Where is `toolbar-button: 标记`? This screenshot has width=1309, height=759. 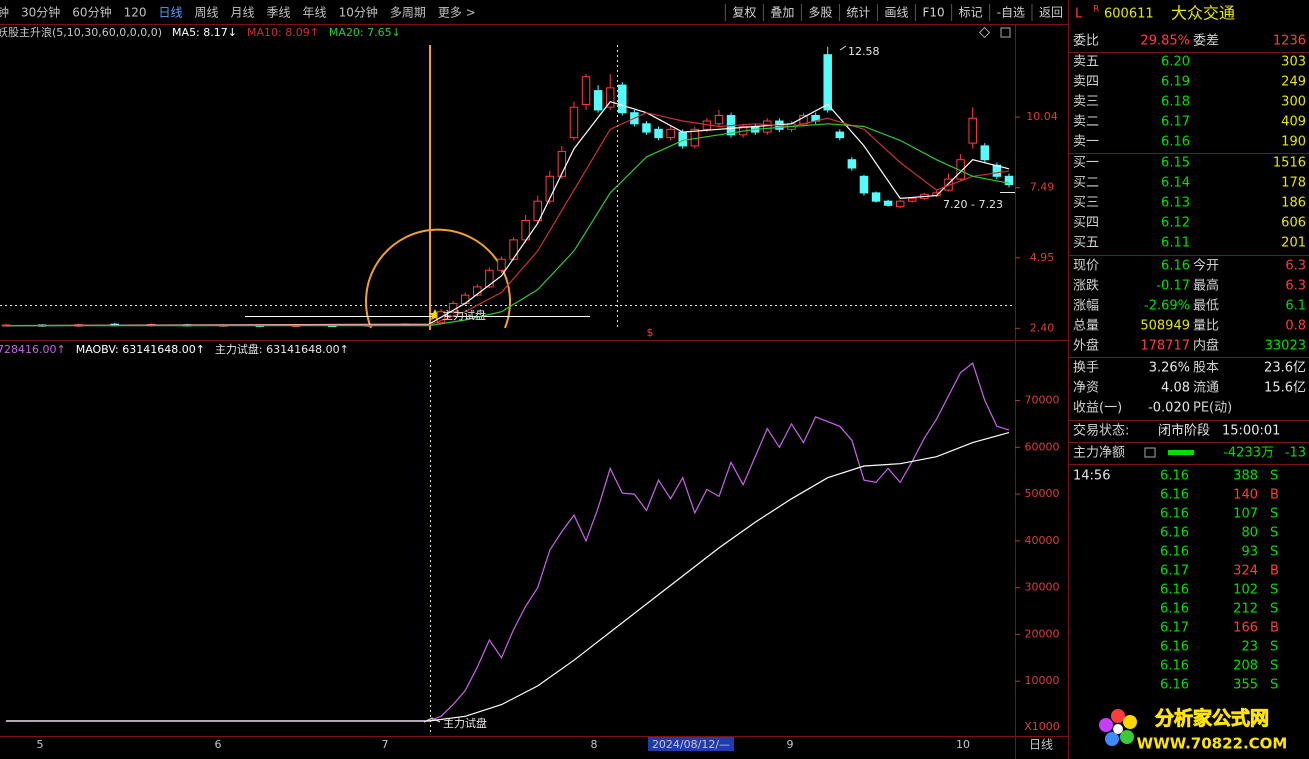
toolbar-button: 标记 is located at coordinates (971, 13).